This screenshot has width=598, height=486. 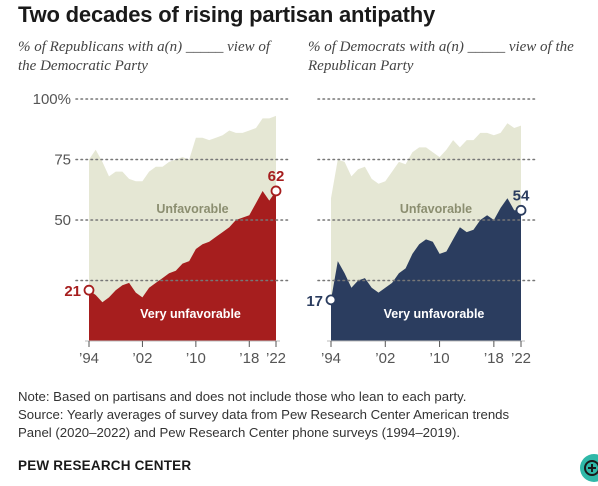 What do you see at coordinates (62, 220) in the screenshot?
I see `y-tick-label: 50` at bounding box center [62, 220].